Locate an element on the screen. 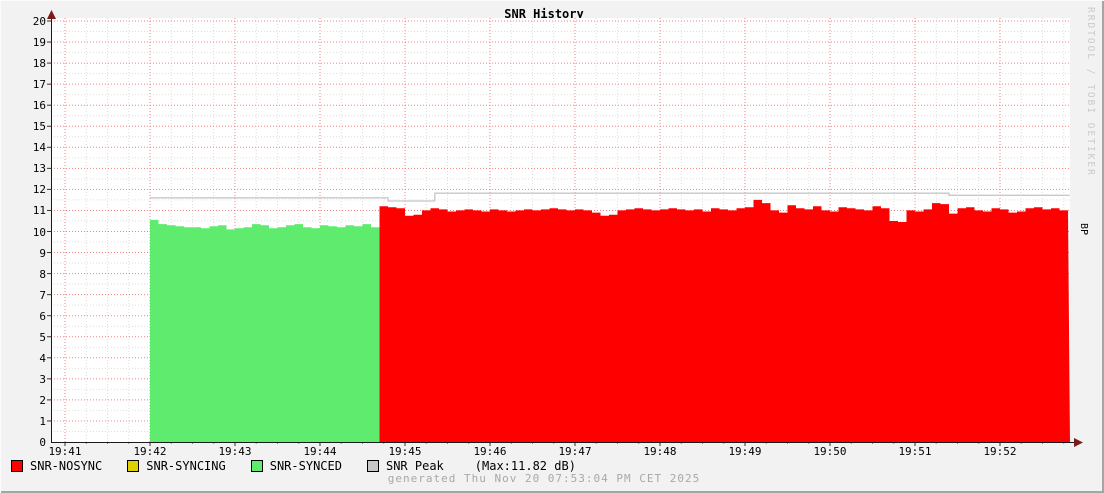 This screenshot has height=493, width=1104. y-tick-label: 18 is located at coordinates (39, 64).